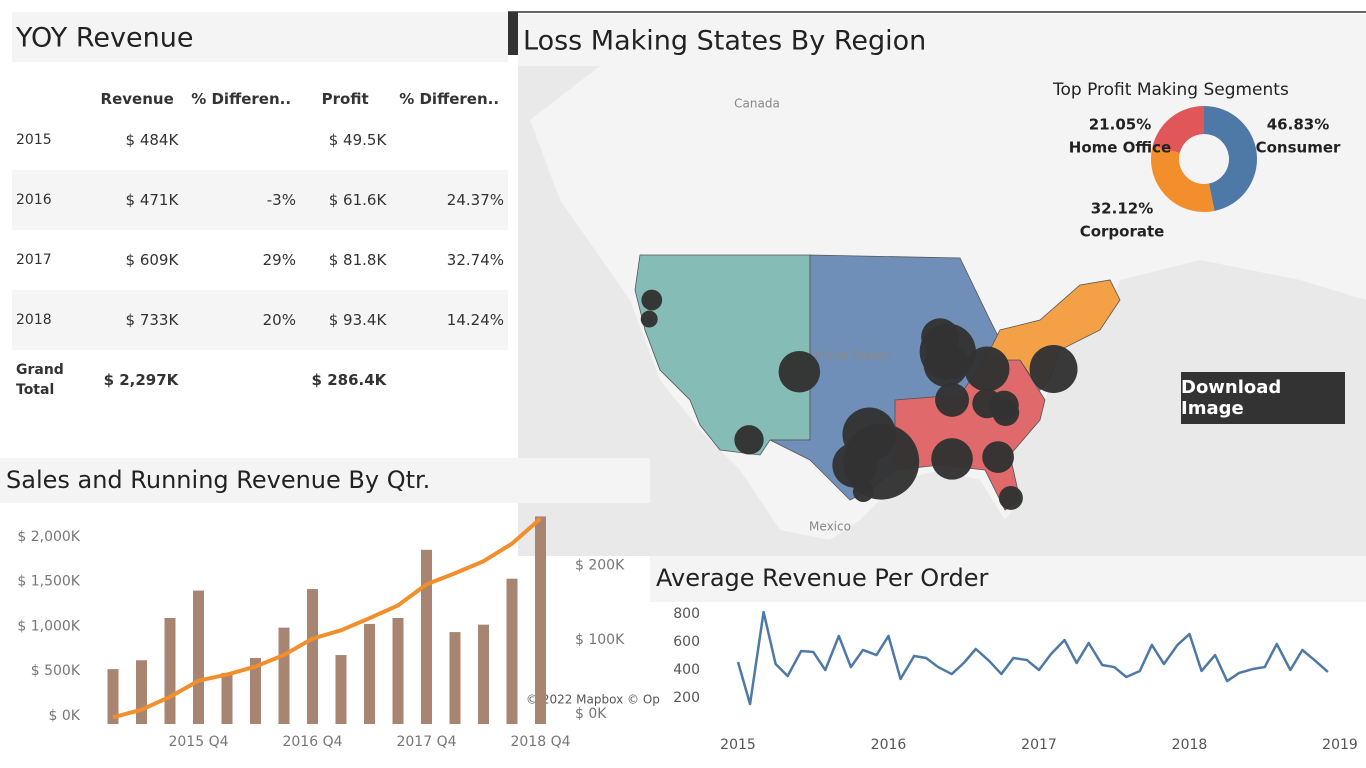 Image resolution: width=1366 pixels, height=768 pixels. Describe the element at coordinates (757, 104) in the screenshot. I see `map-label: Canada` at that location.